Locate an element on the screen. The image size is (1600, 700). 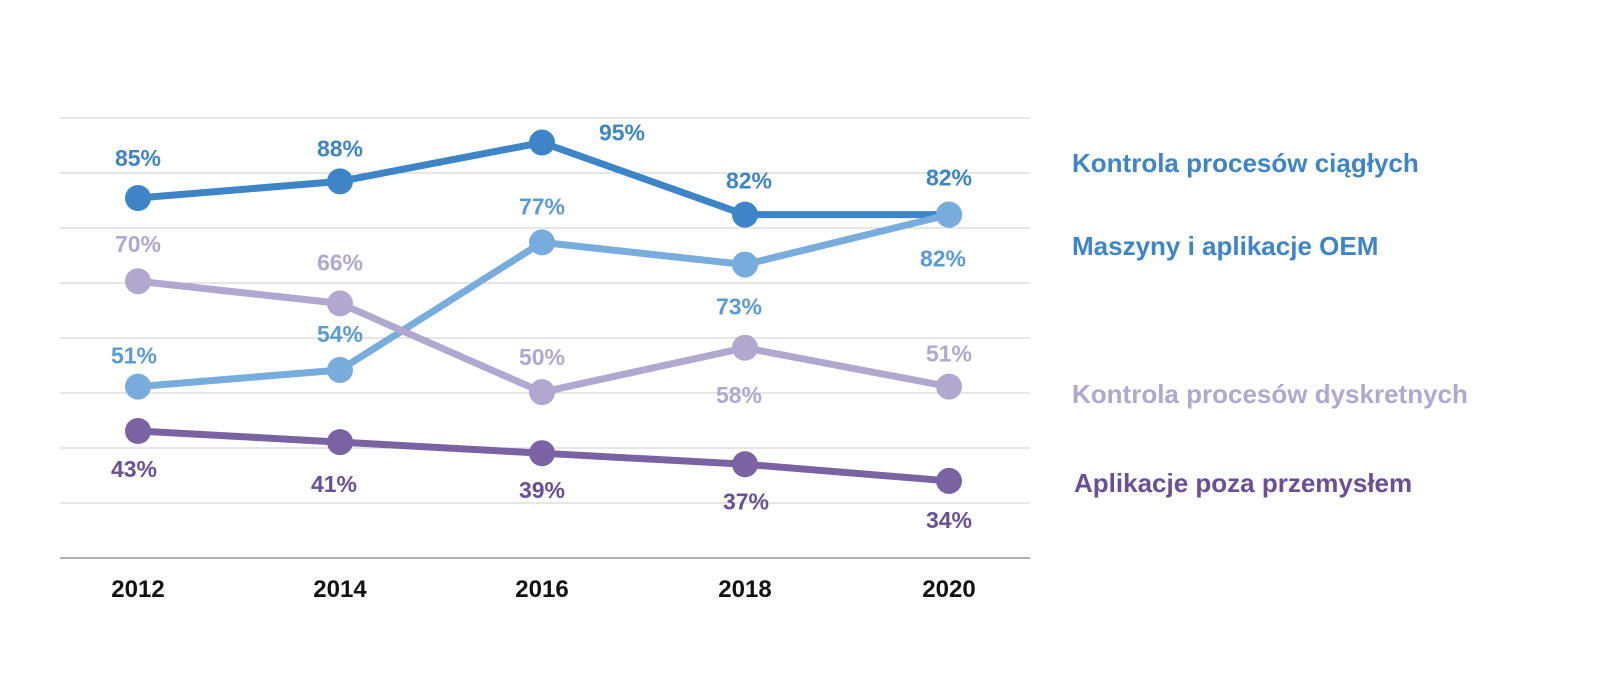
data-label-oem: 77% is located at coordinates (542, 206).